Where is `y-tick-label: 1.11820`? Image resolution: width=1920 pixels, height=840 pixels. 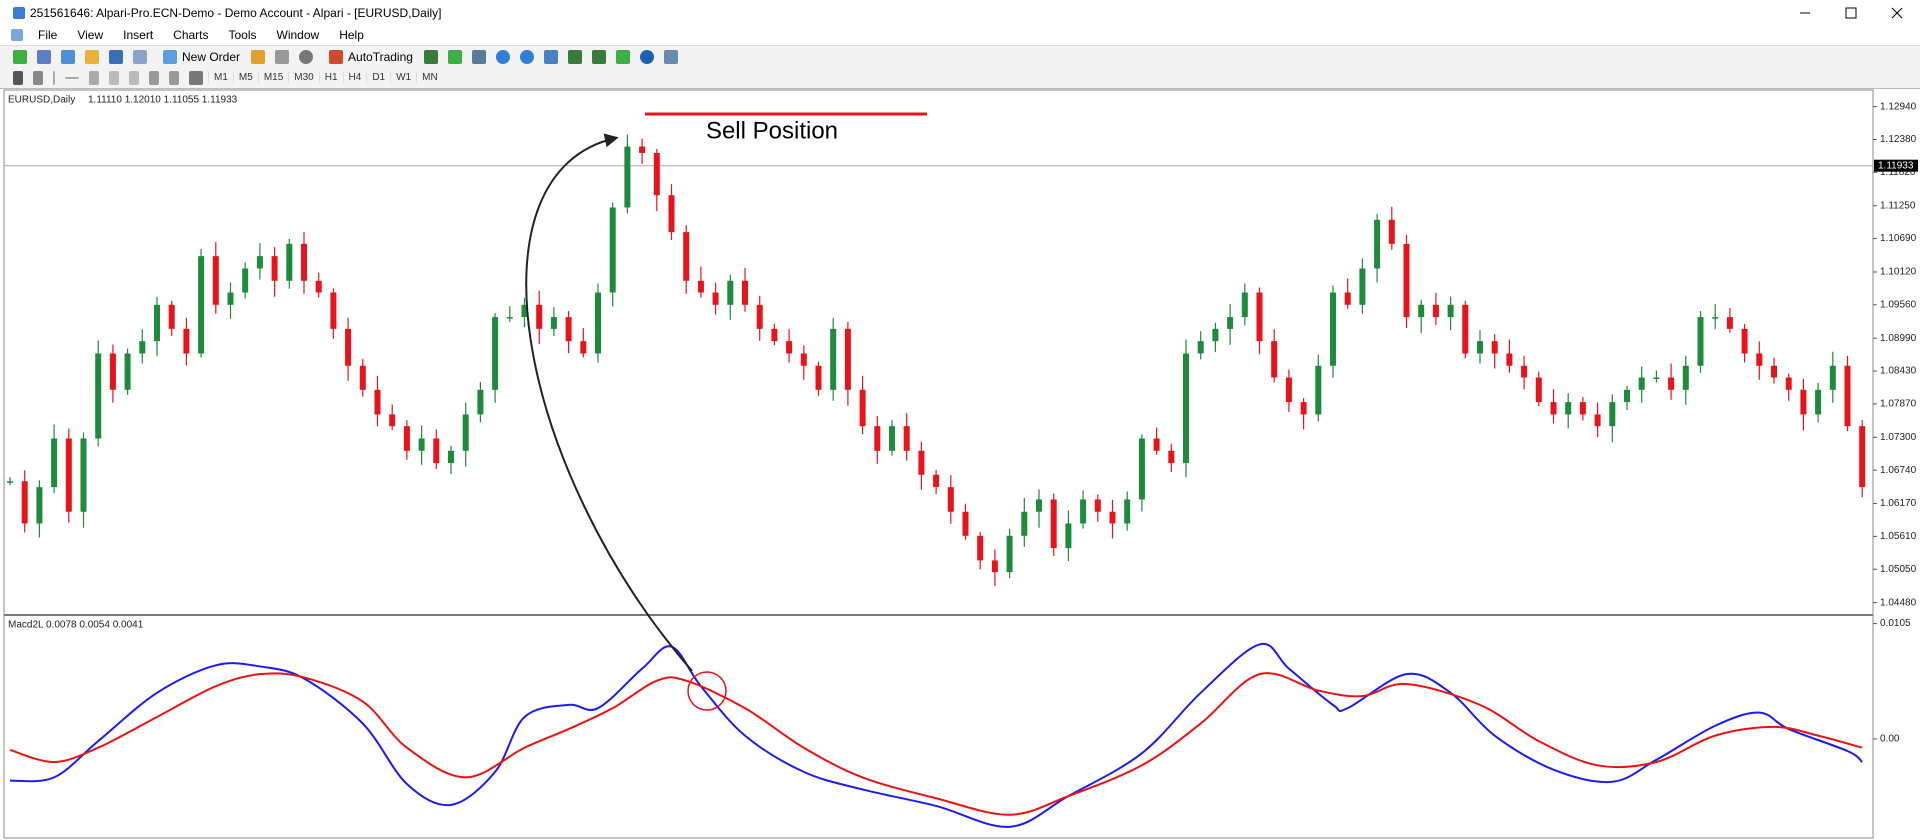 y-tick-label: 1.11820 is located at coordinates (1898, 172).